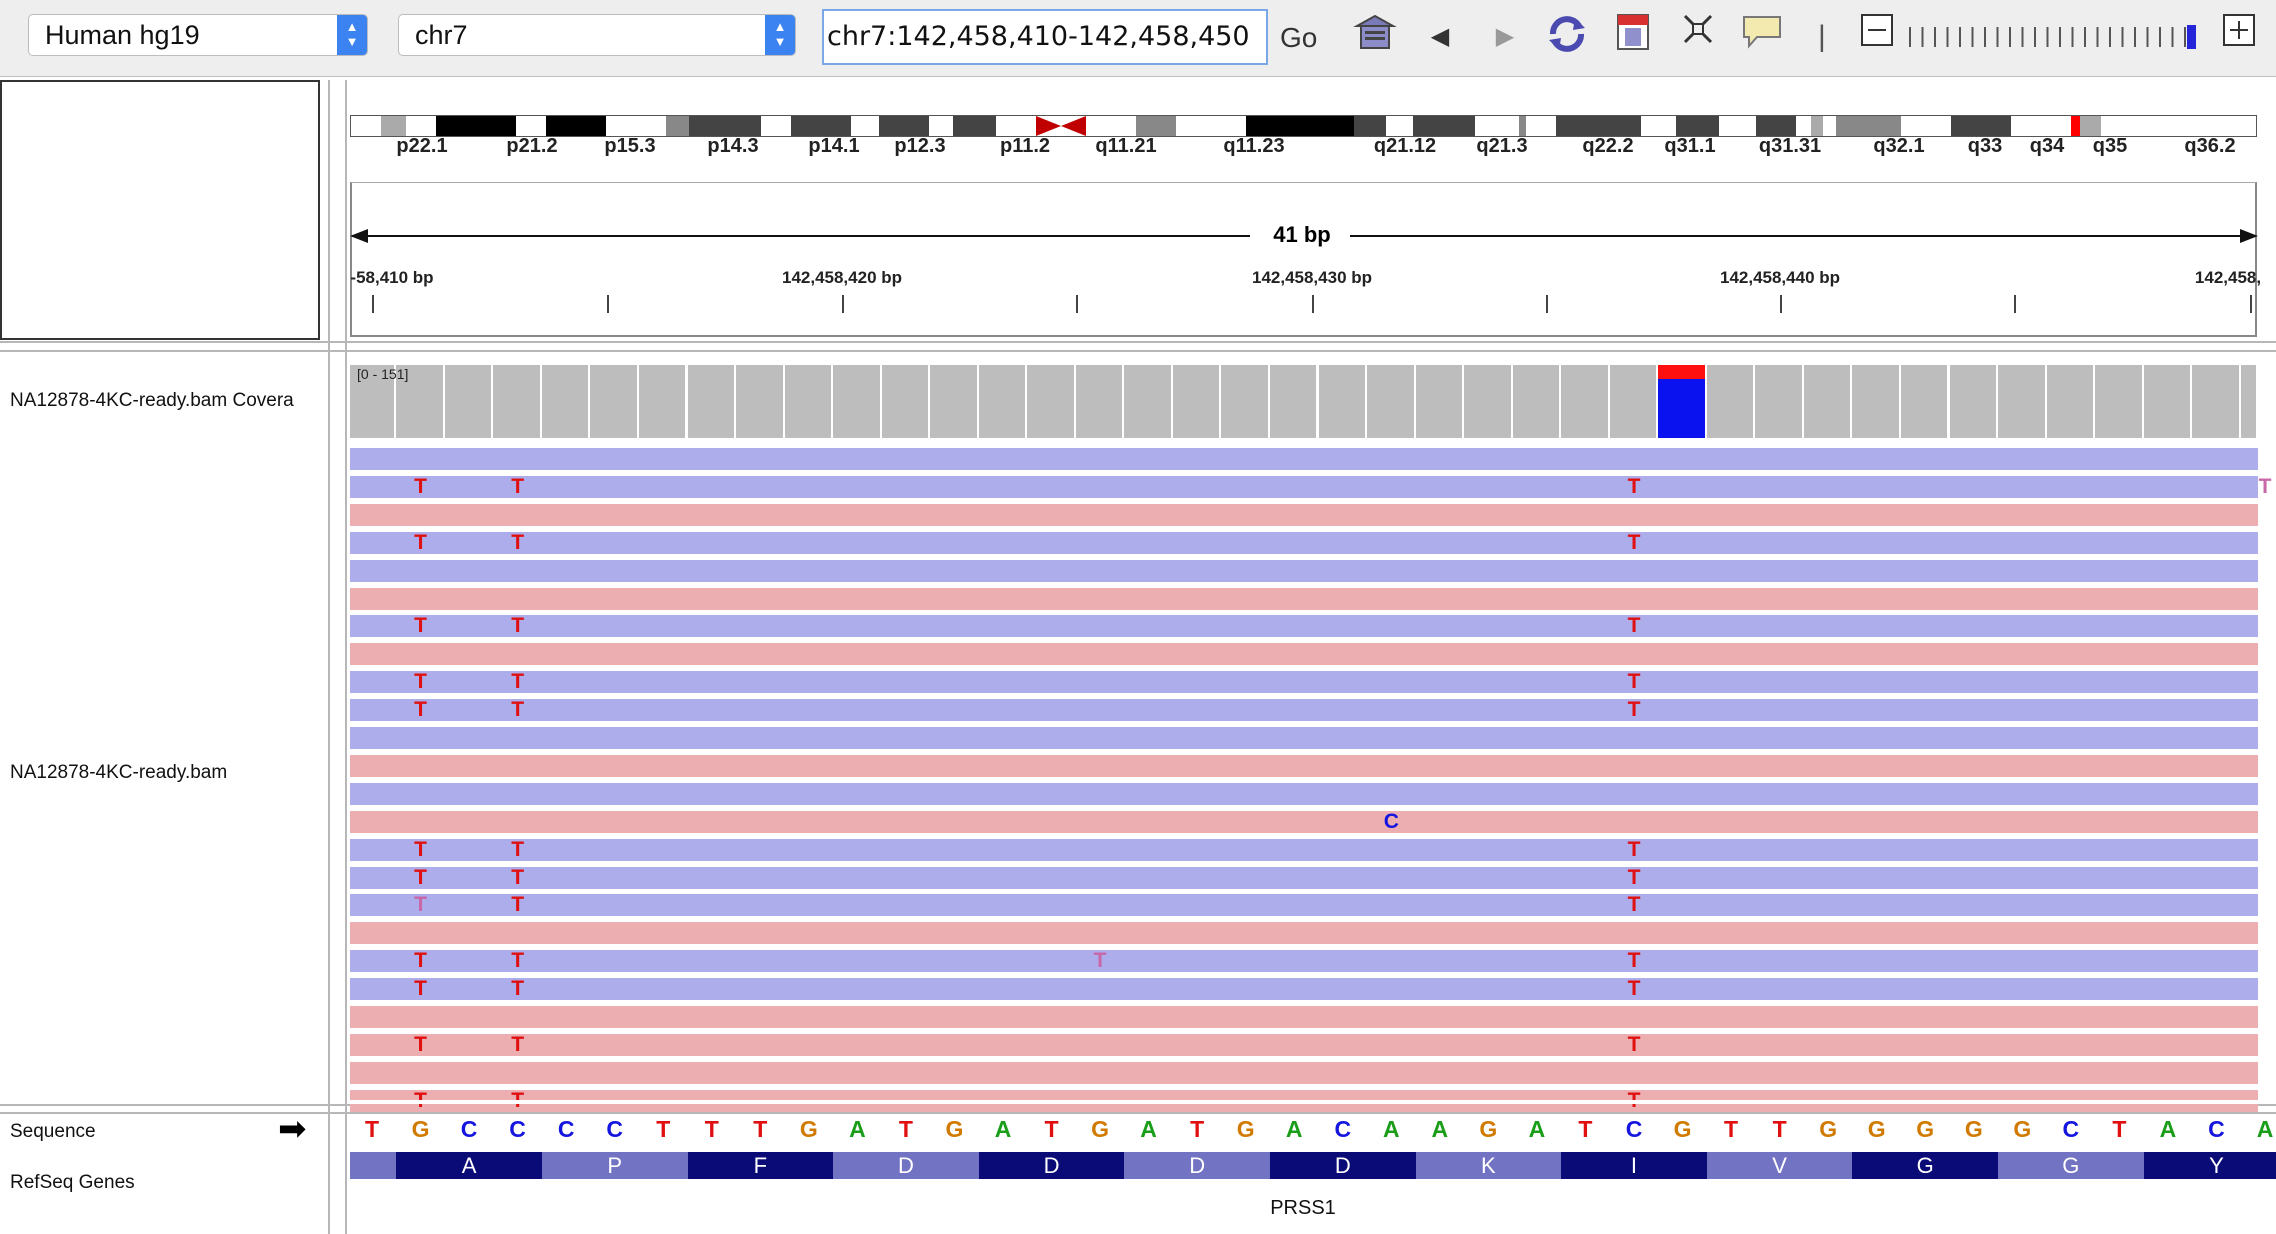 Image resolution: width=2276 pixels, height=1234 pixels. What do you see at coordinates (292, 1129) in the screenshot?
I see `strand-arrow-icon: ➡` at bounding box center [292, 1129].